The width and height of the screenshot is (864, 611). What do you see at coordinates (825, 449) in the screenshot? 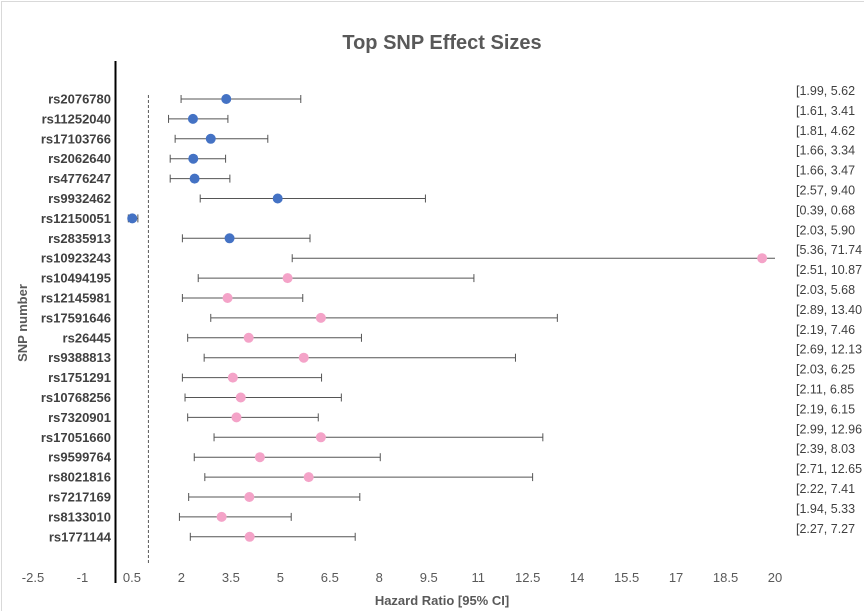
I see `ci-label: [2.39, 8.03` at bounding box center [825, 449].